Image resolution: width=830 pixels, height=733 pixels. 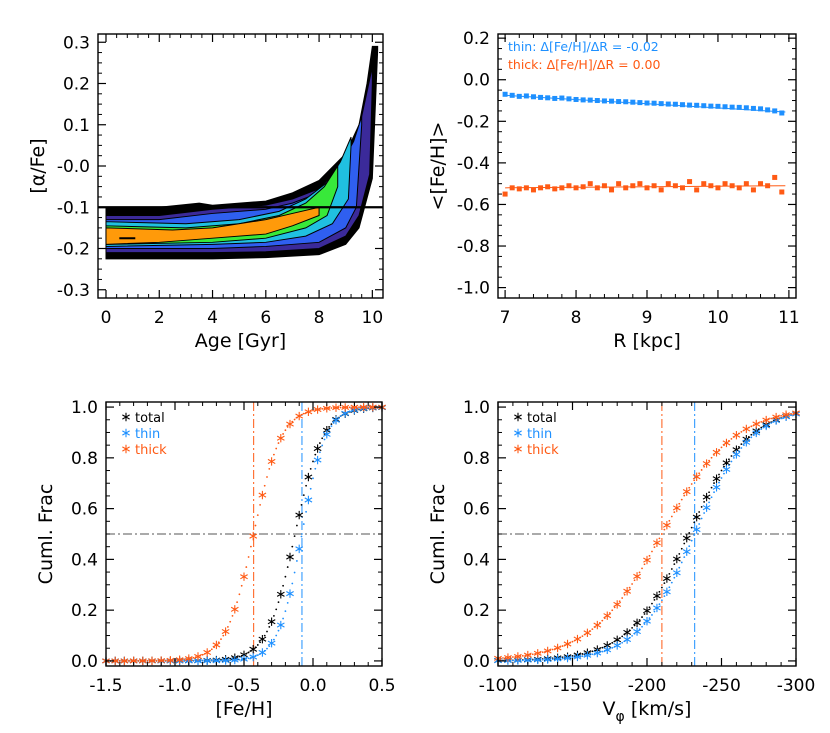 I want to click on y-tick-label: -0.2, so click(x=473, y=122).